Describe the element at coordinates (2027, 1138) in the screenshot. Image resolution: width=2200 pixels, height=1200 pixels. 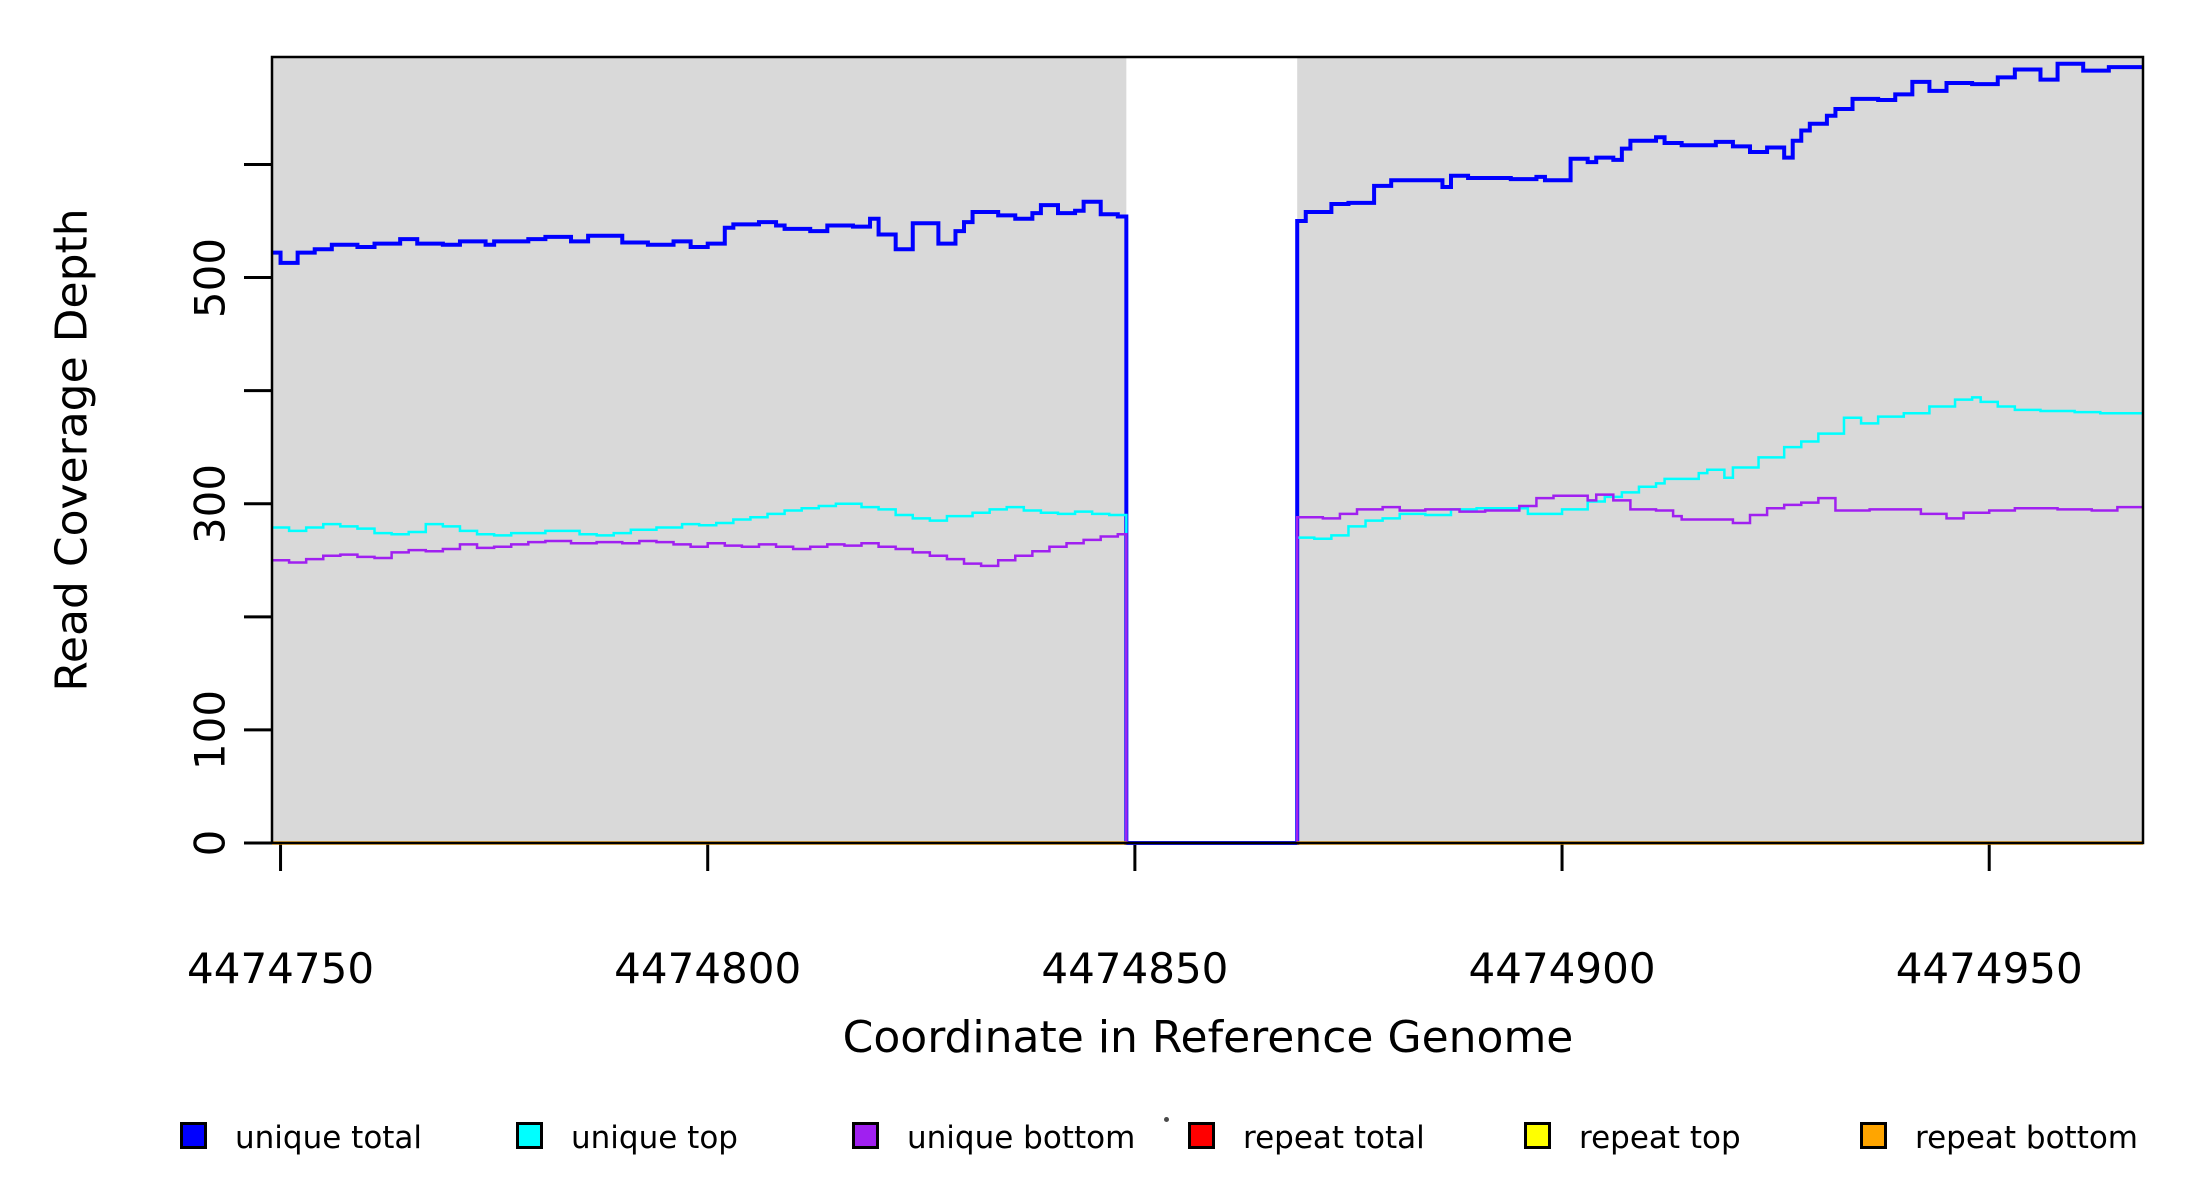
I see `legend-label: repeat bottom` at that location.